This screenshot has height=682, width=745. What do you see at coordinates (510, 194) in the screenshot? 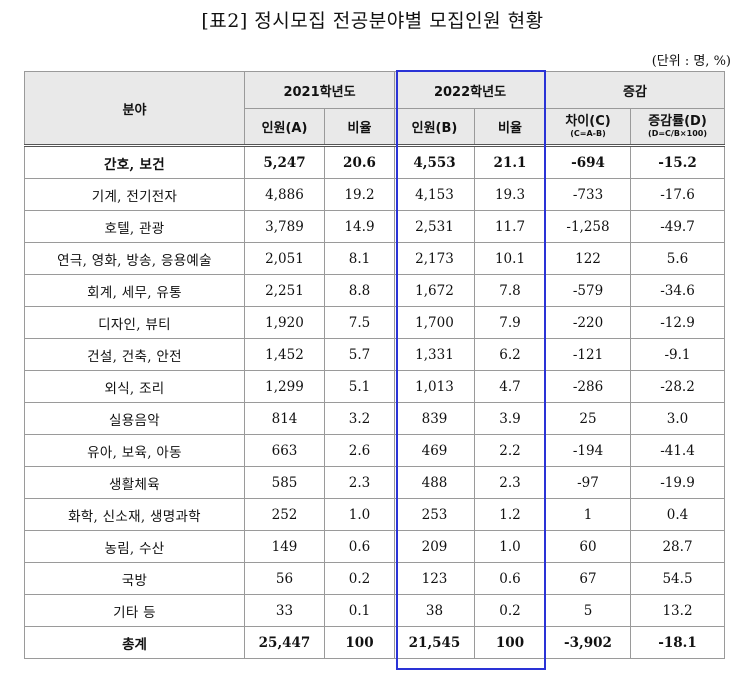
I see `row-ratio-b: 19.3` at bounding box center [510, 194].